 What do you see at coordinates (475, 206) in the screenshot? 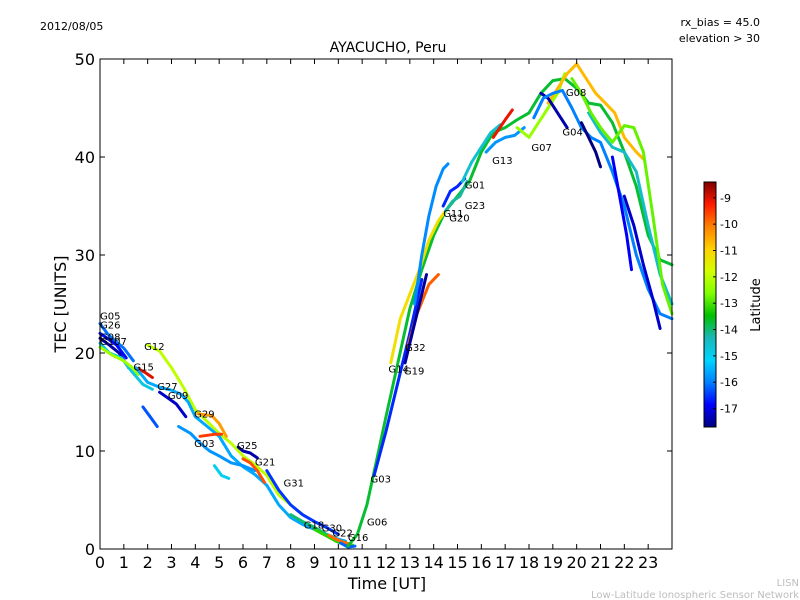
I see `sat-label-g23: G23` at bounding box center [475, 206].